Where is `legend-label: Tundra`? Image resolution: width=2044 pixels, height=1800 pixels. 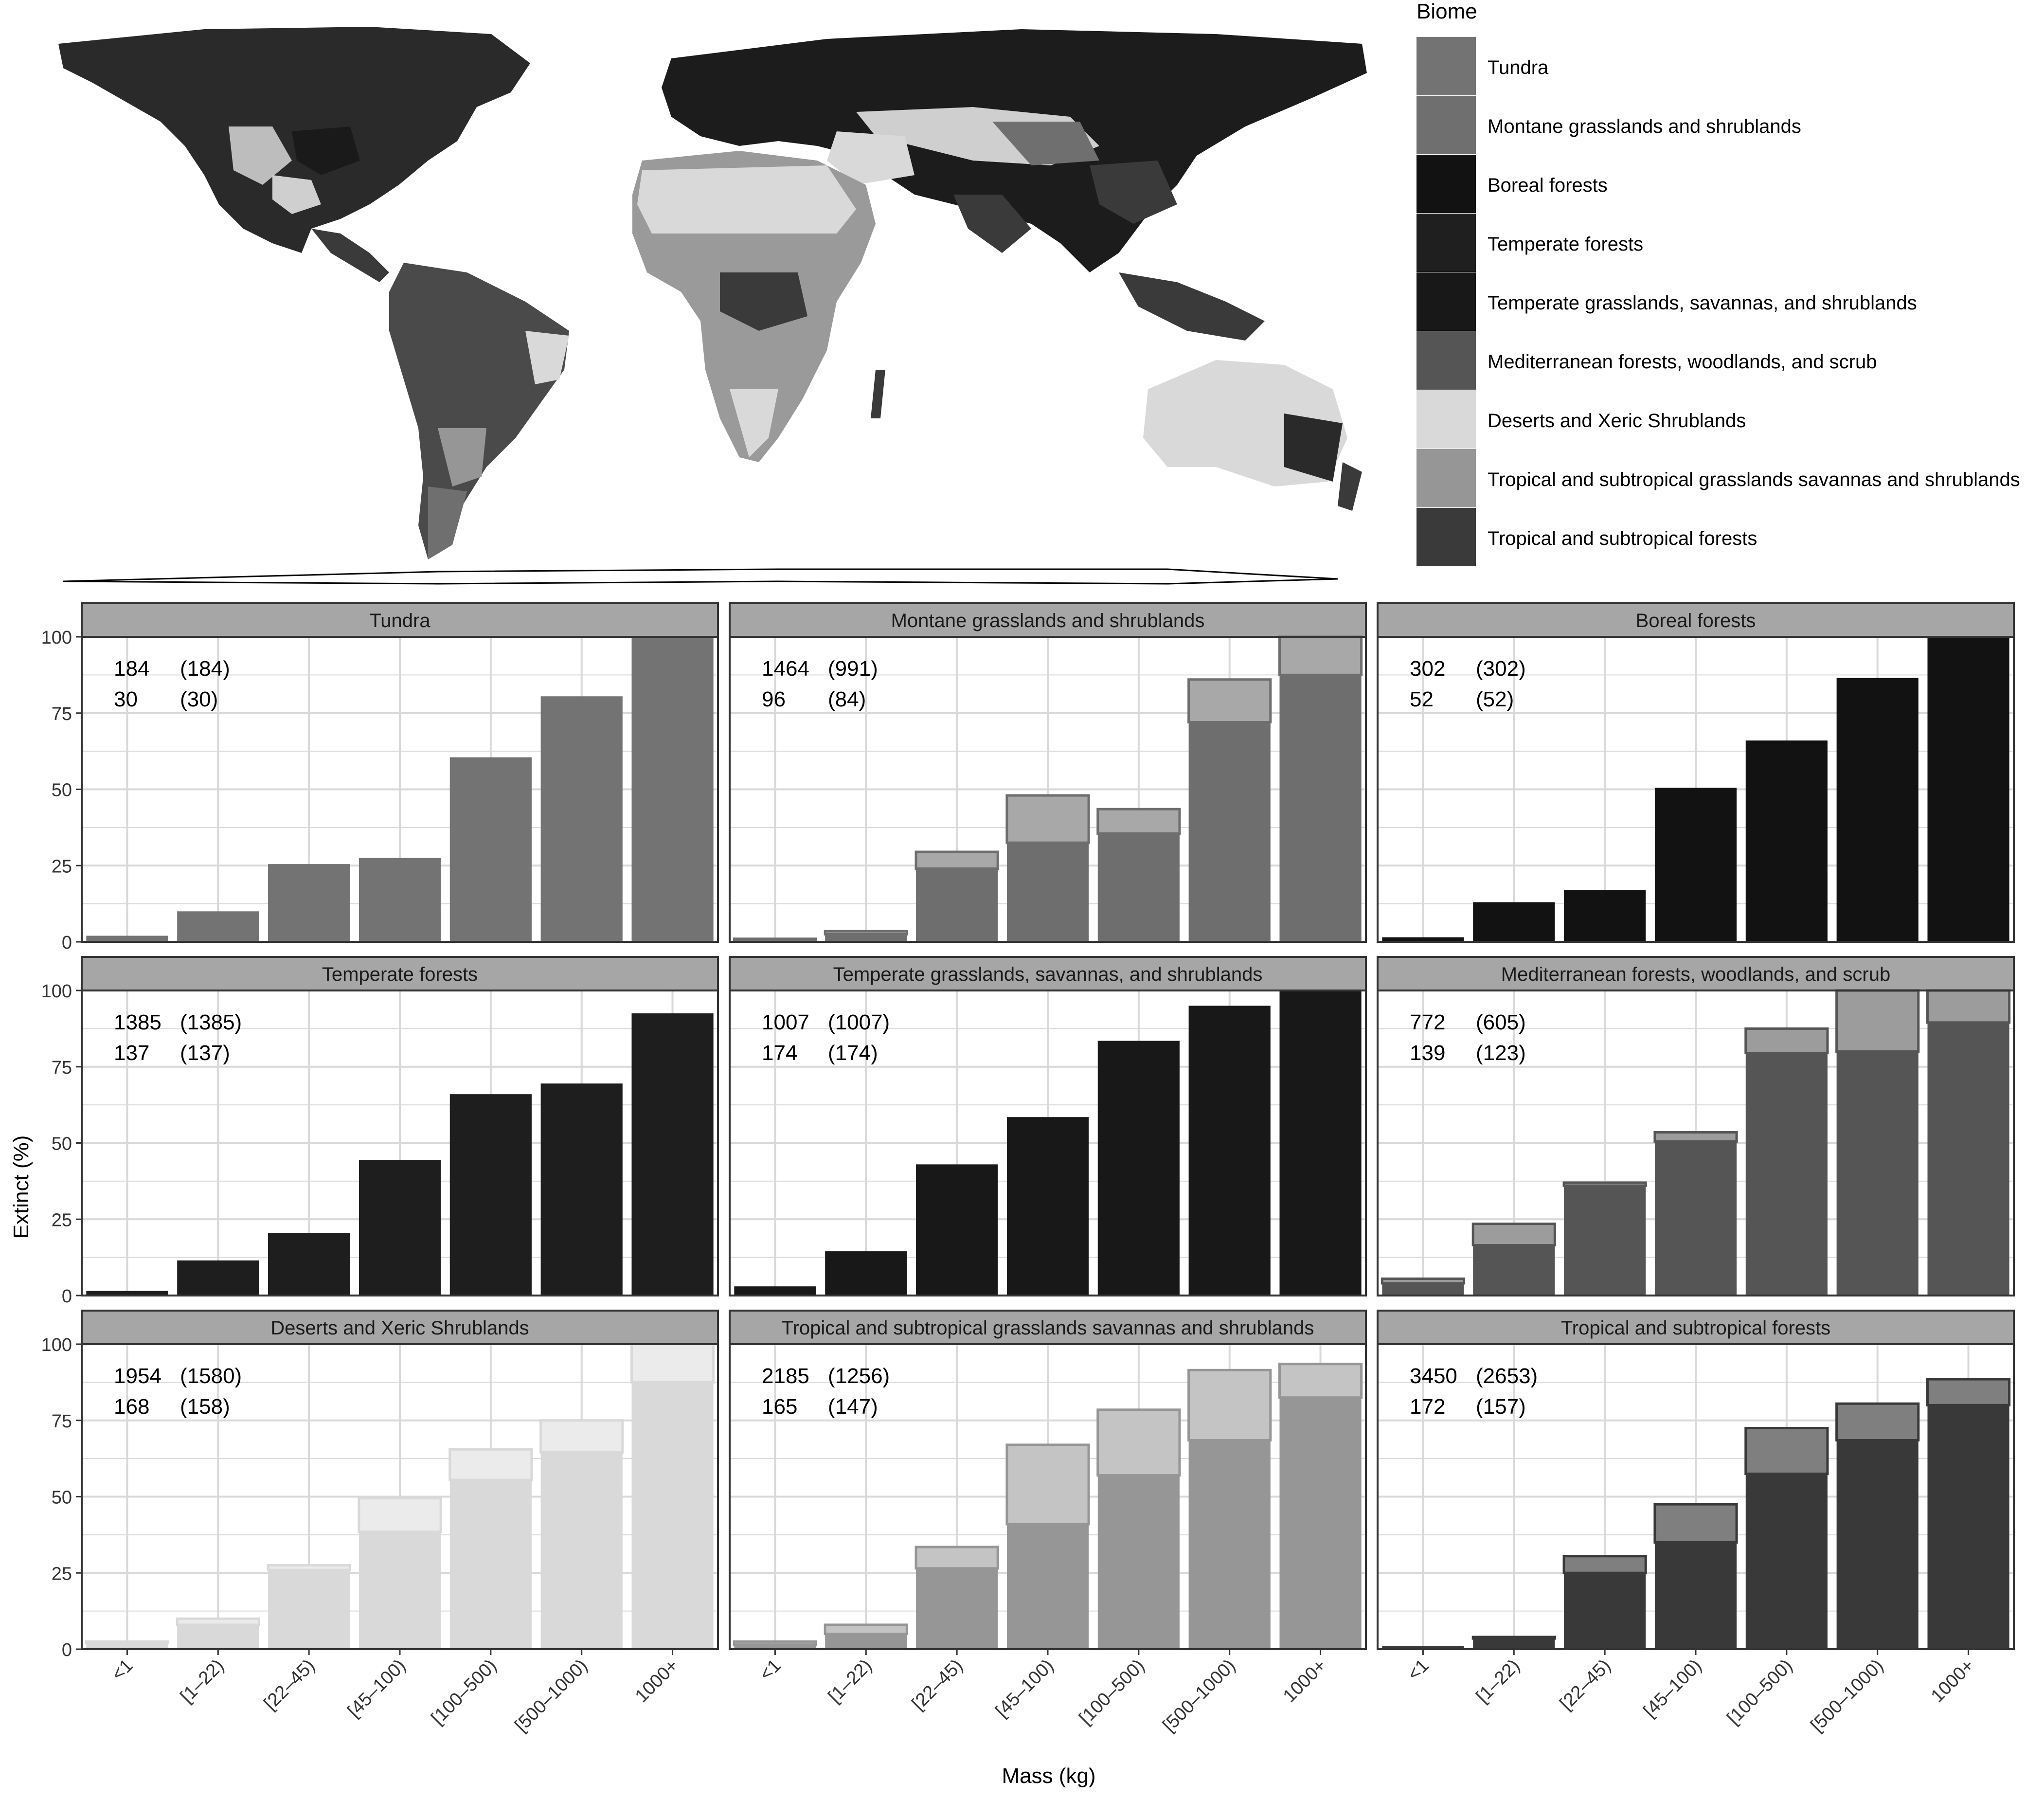 legend-label: Tundra is located at coordinates (1519, 67).